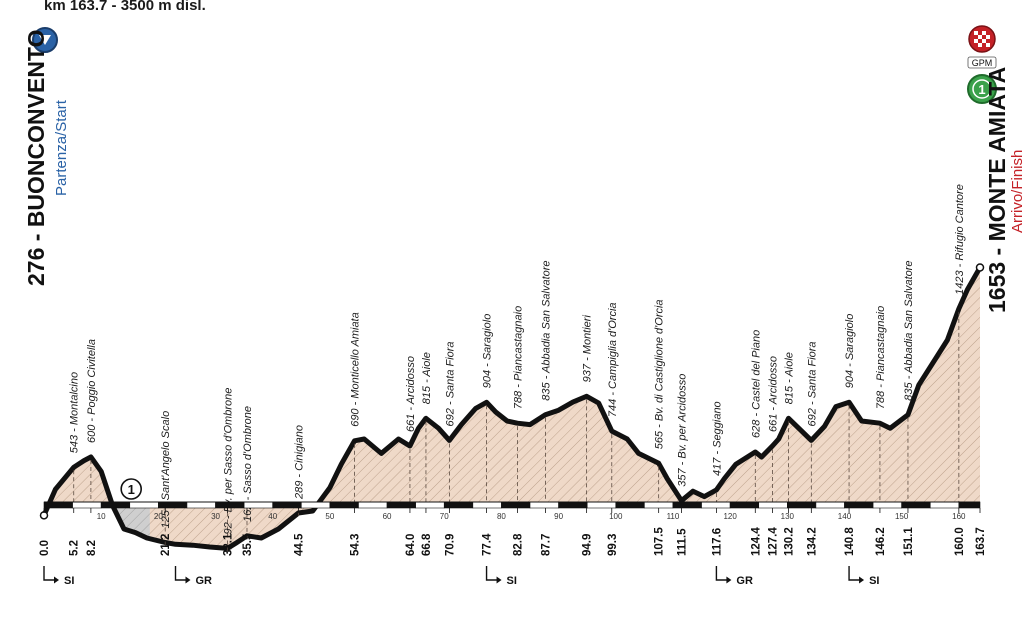 The image size is (1024, 625). I want to click on km-label: 140.8, so click(850, 541).